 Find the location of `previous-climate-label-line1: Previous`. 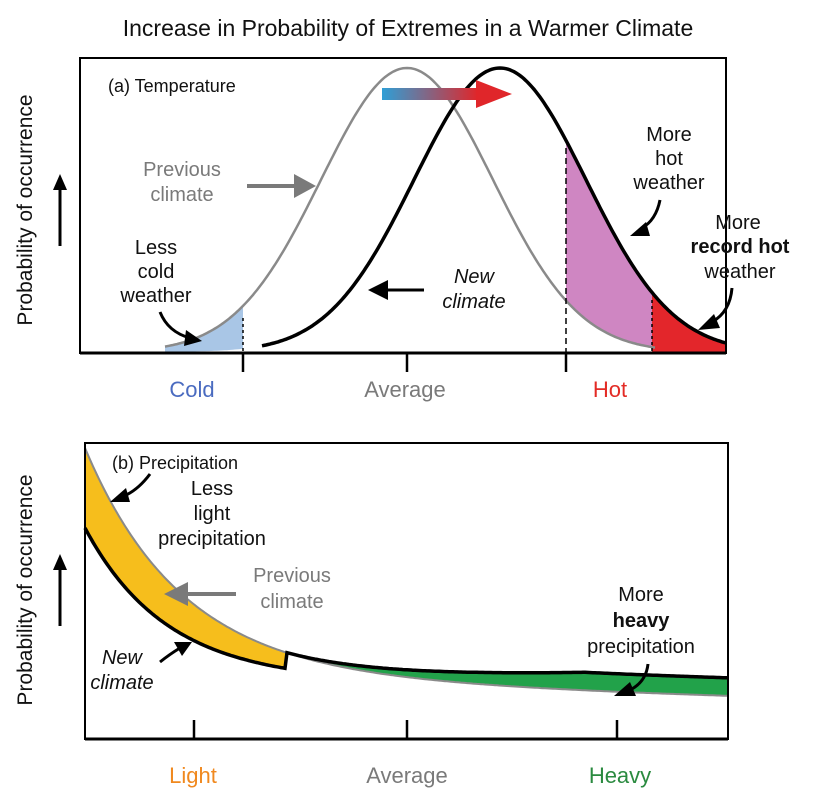

previous-climate-label-line1: Previous is located at coordinates (182, 170).